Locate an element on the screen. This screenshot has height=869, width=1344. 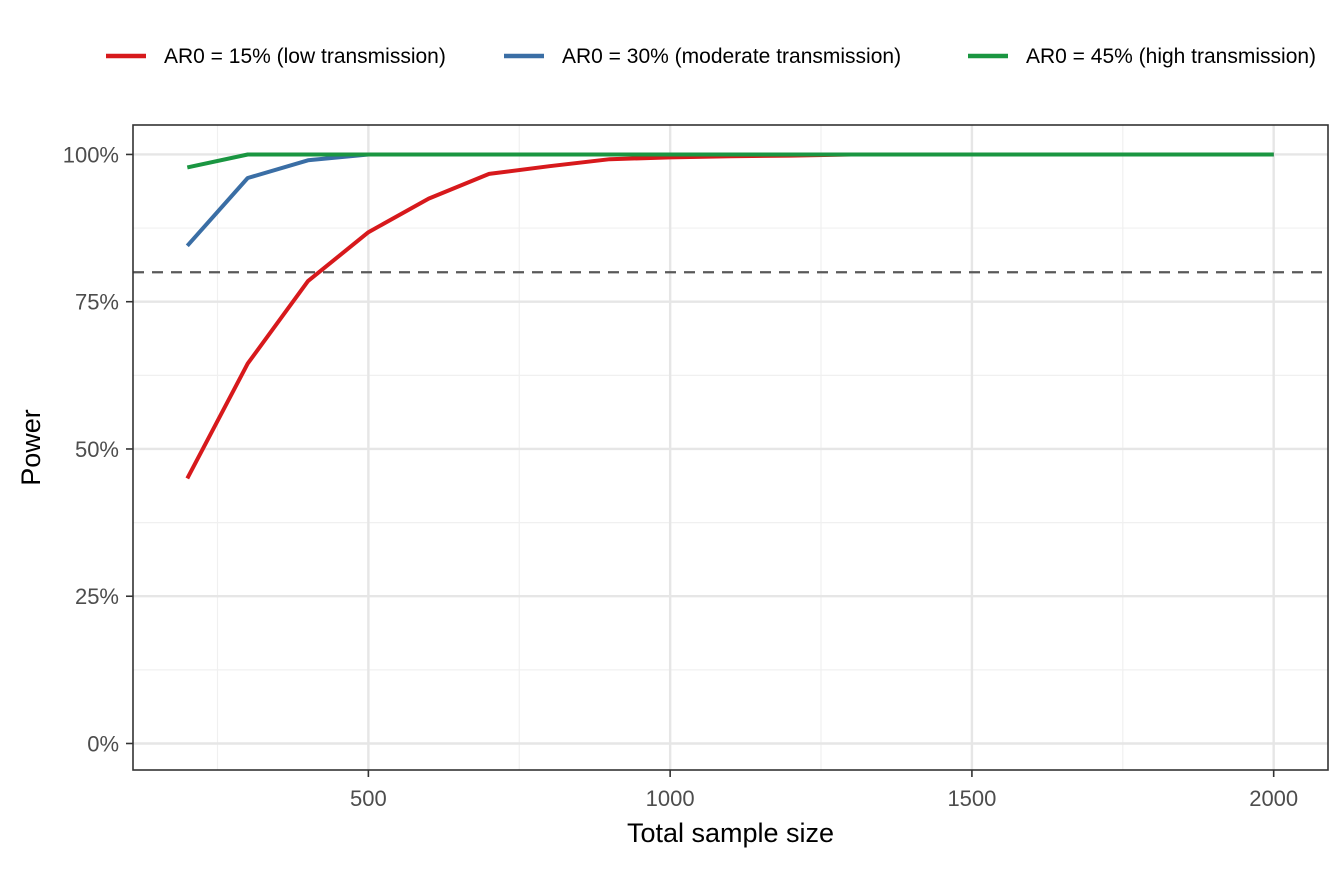
y-tick-label: 25% is located at coordinates (97, 596).